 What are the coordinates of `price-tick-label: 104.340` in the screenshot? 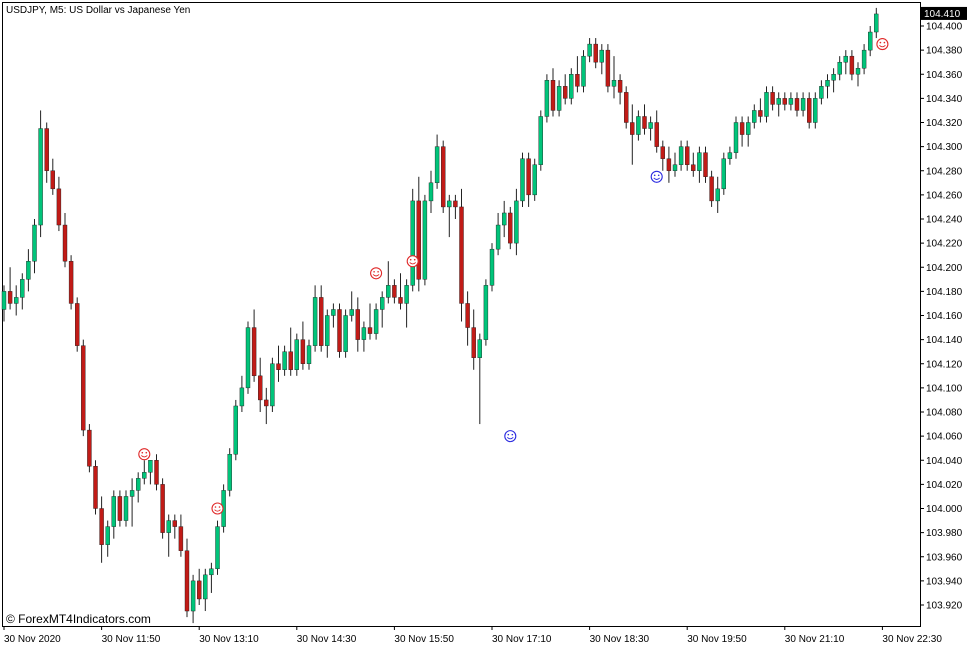 It's located at (944, 99).